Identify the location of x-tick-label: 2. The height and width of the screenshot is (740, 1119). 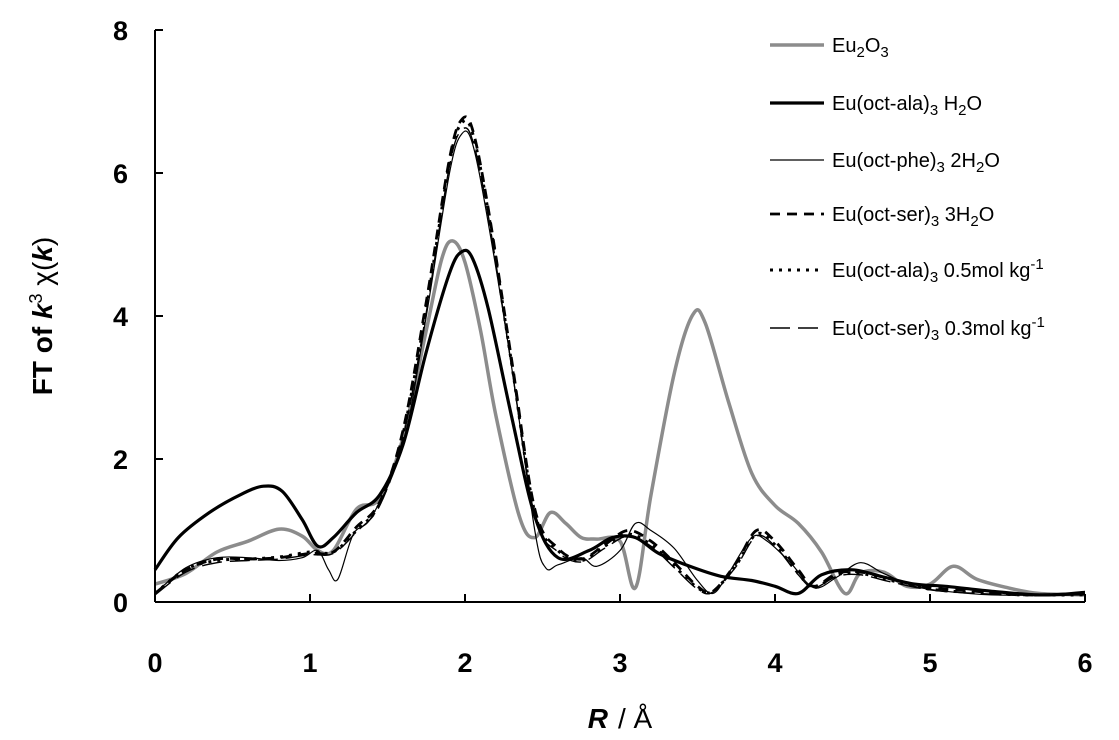
(464, 663).